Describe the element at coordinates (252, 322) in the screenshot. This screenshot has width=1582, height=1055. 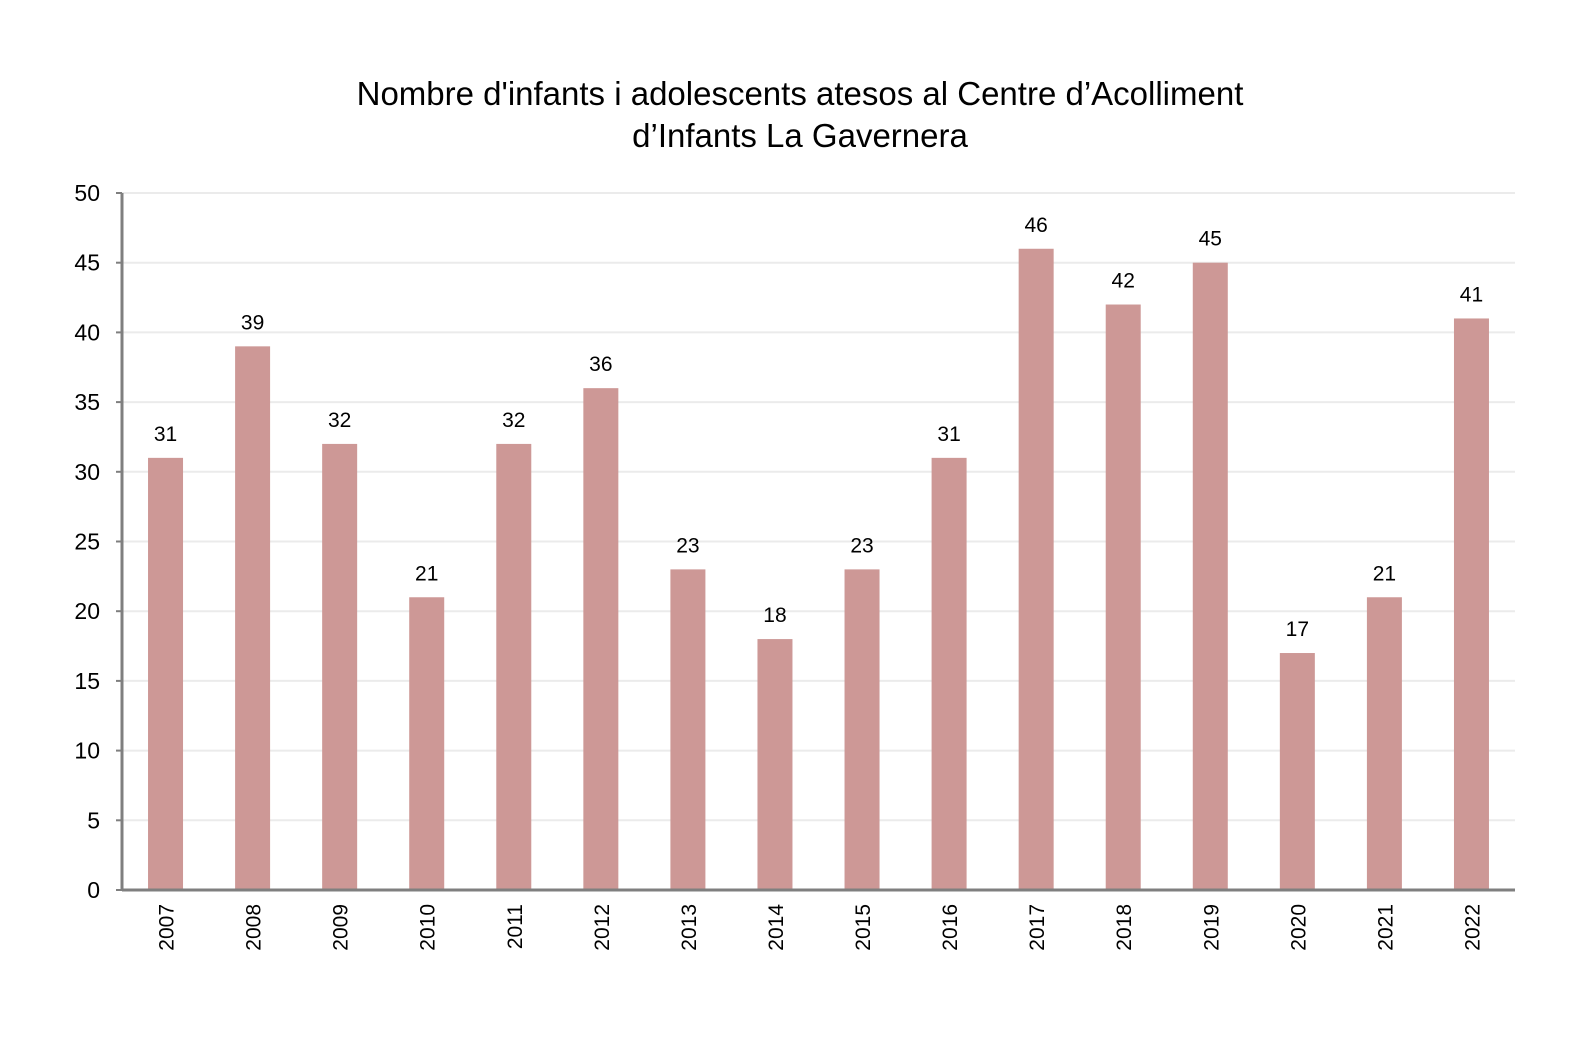
I see `data-label: 39` at that location.